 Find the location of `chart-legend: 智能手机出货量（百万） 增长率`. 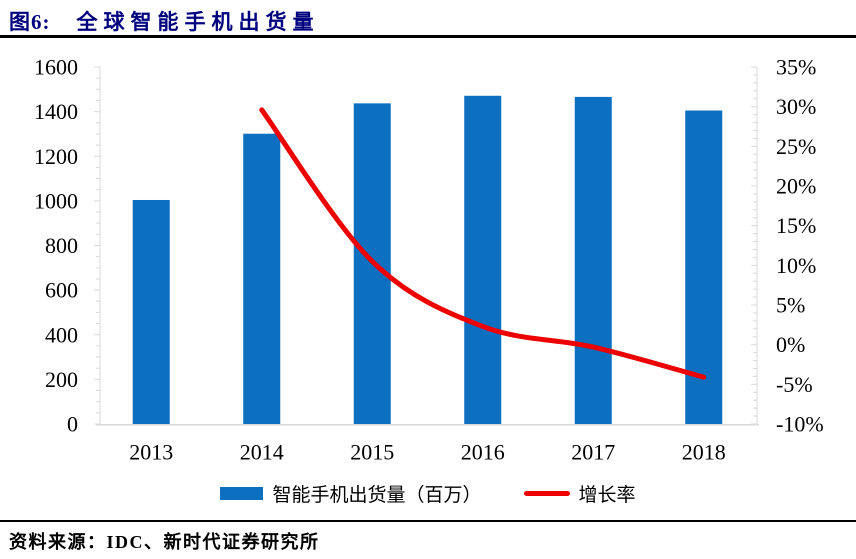

chart-legend: 智能手机出货量（百万） 增长率 is located at coordinates (428, 493).